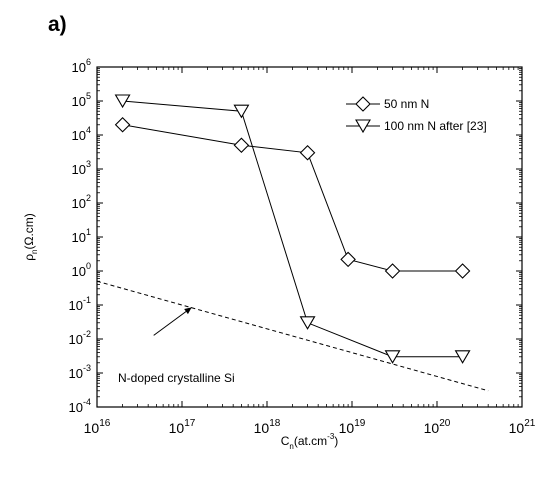  Describe the element at coordinates (176, 345) in the screenshot. I see `annotation: N-doped crystalline Si` at that location.